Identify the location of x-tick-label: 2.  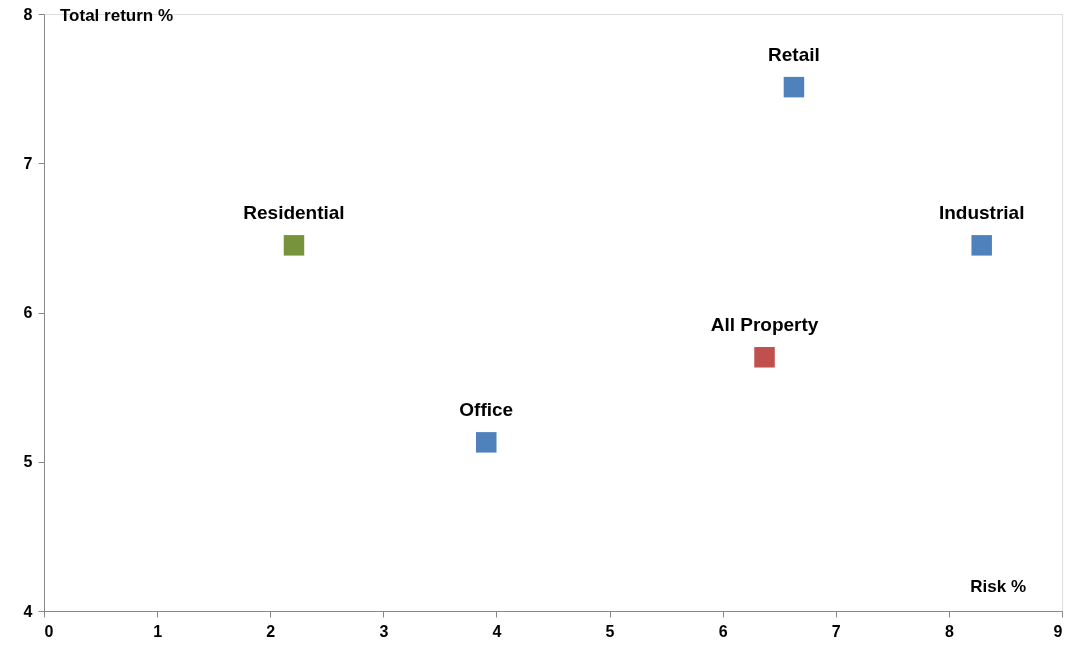
(271, 631).